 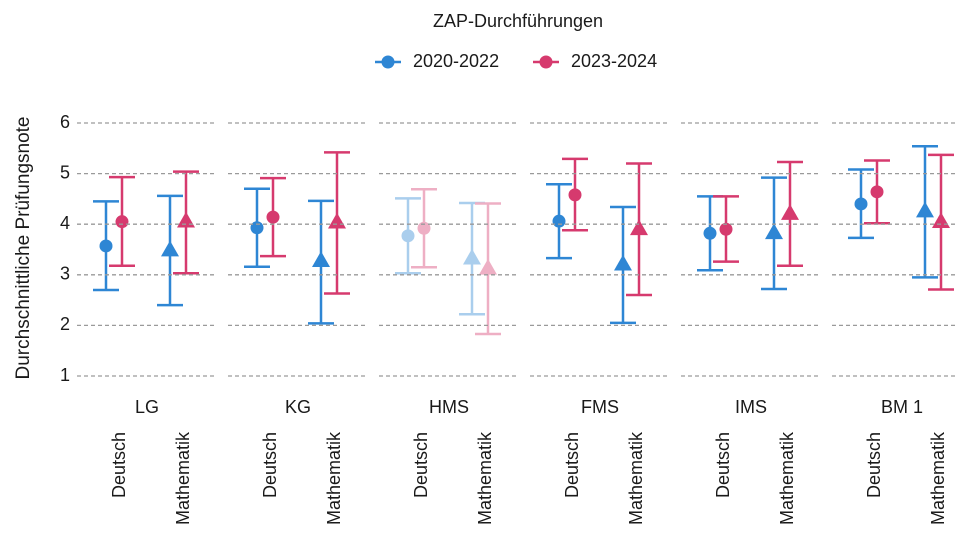 What do you see at coordinates (65, 122) in the screenshot?
I see `y-tick-label: 6` at bounding box center [65, 122].